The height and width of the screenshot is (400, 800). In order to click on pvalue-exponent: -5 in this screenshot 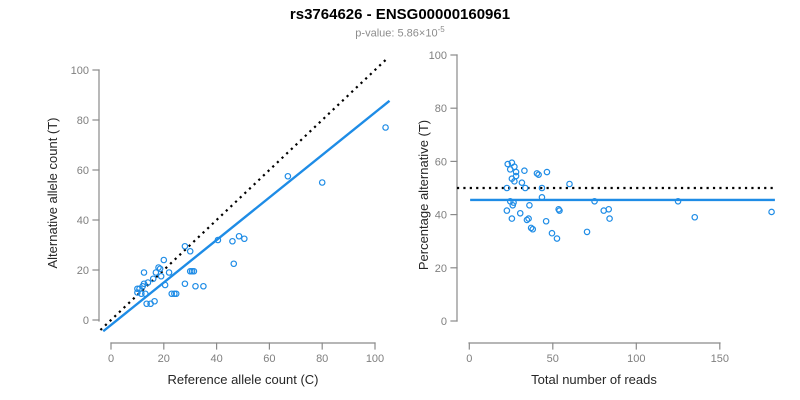, I will do `click(441, 29)`.